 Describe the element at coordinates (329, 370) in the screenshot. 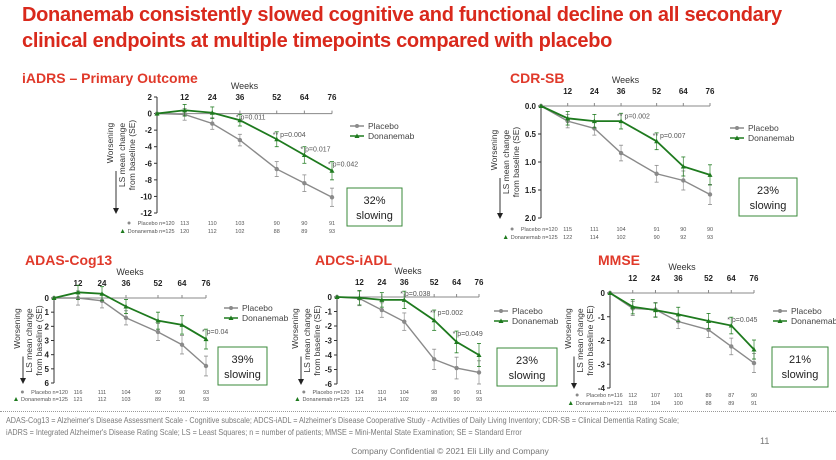

I see `y-tick-label: -5` at that location.